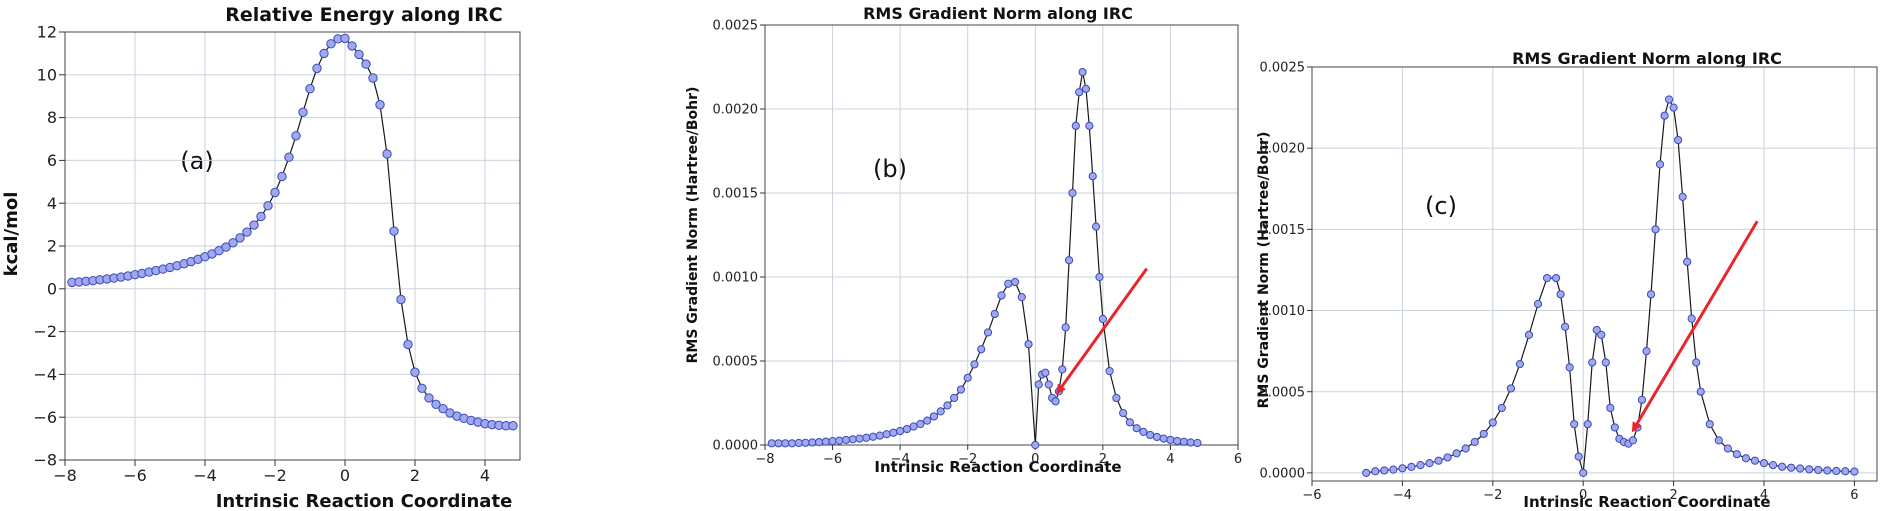 Image resolution: width=1901 pixels, height=511 pixels. Describe the element at coordinates (65, 475) in the screenshot. I see `x-tick-label: −8` at that location.